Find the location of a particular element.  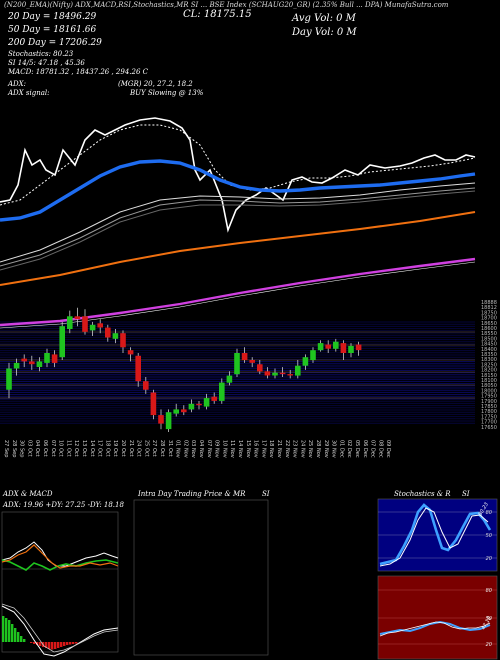

minus-di-line is located at coordinates (60, 556).